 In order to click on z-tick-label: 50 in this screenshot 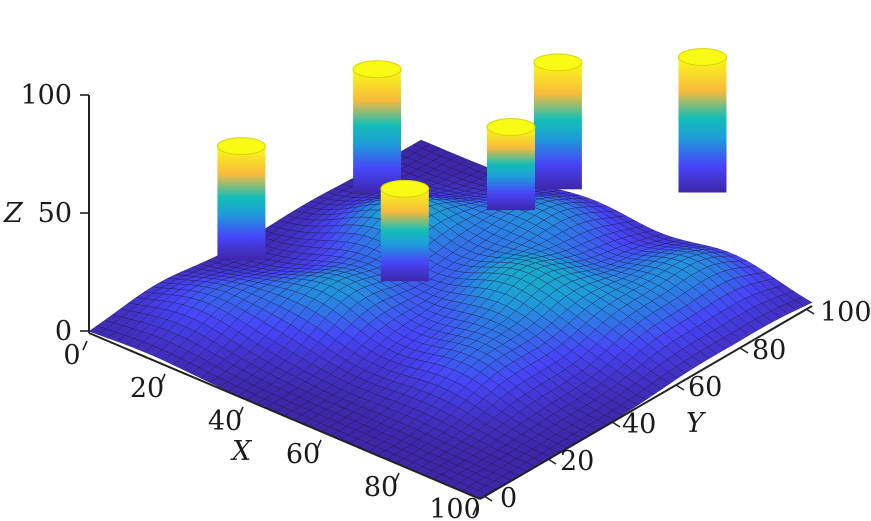, I will do `click(55, 213)`.